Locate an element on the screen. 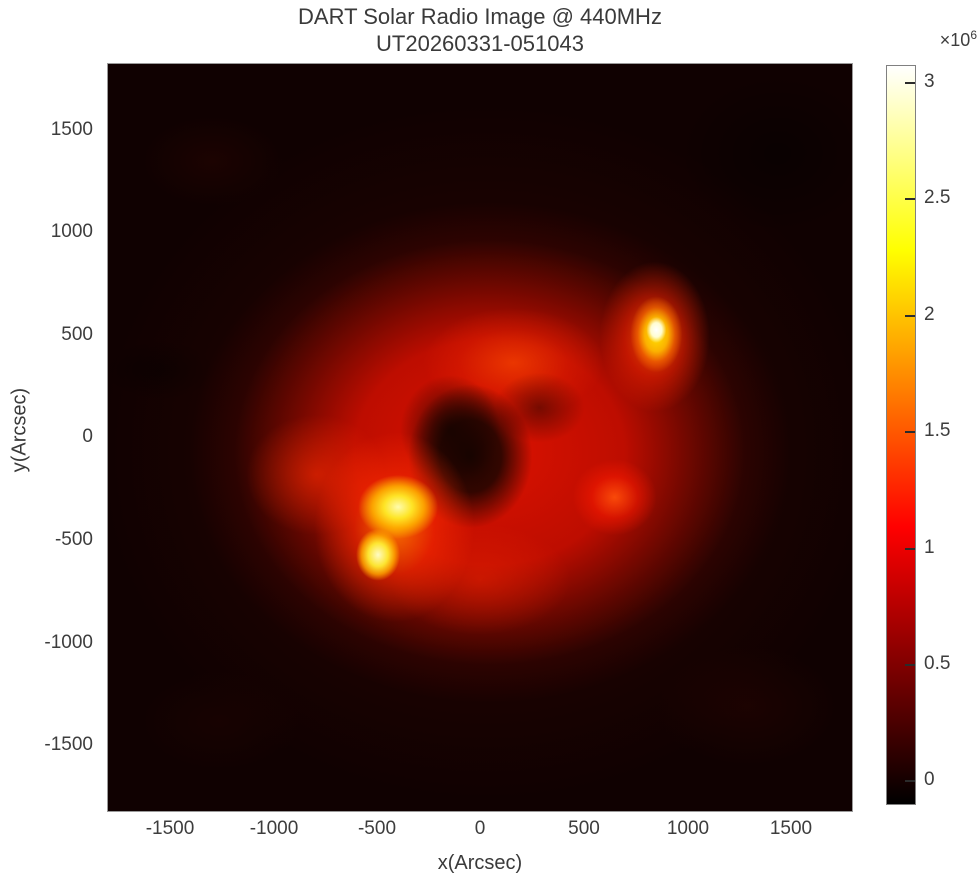  colorbar-exponent-label: ×106 is located at coordinates (936, 39).